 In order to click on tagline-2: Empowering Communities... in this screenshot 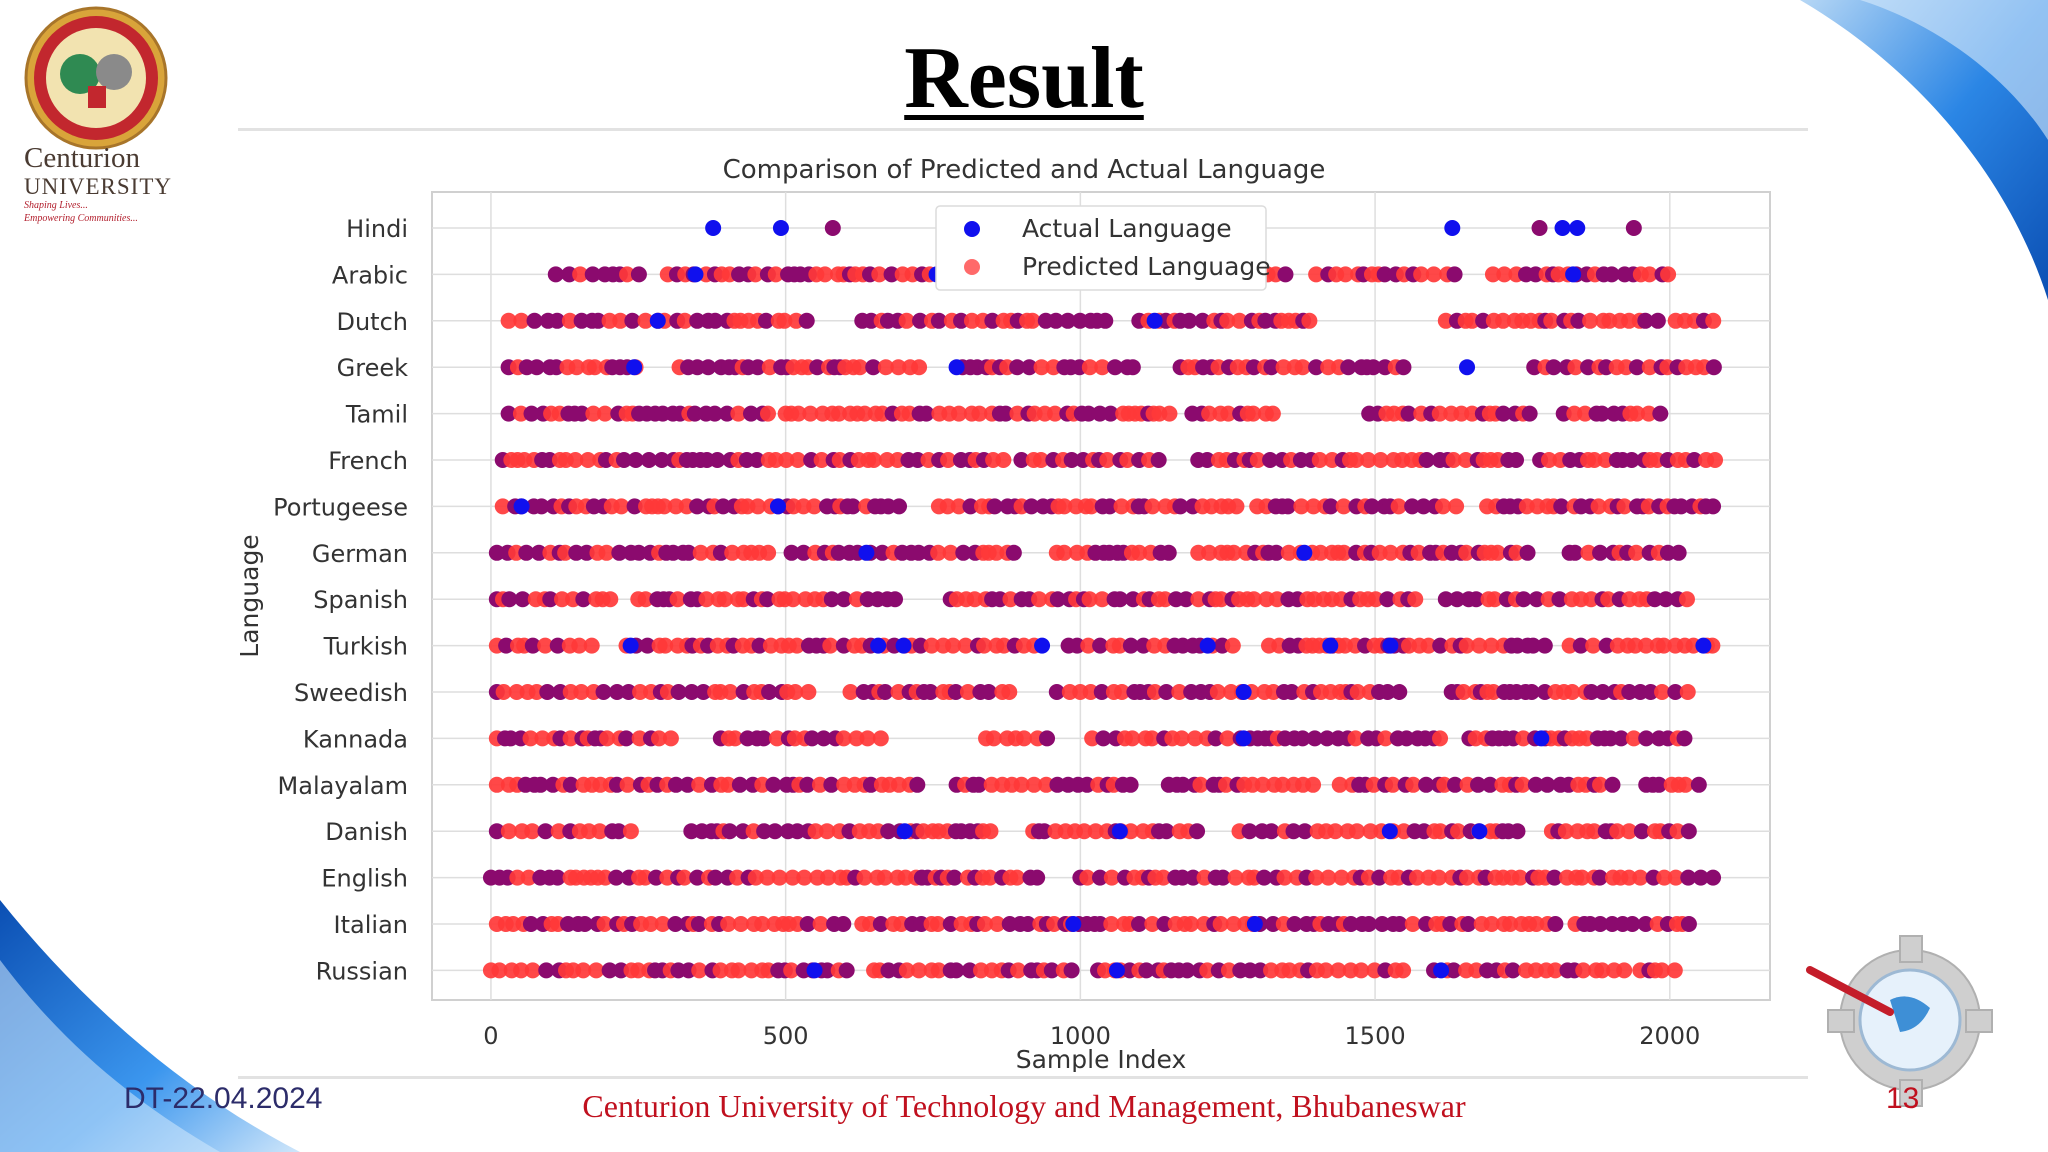, I will do `click(81, 218)`.